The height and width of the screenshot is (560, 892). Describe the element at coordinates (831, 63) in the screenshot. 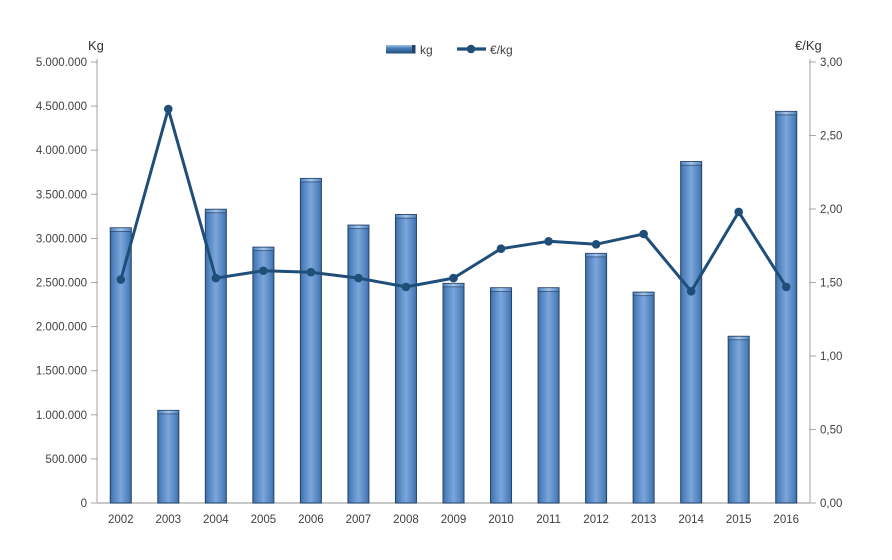

I see `y-axis-right-tick-label: 3,00` at that location.